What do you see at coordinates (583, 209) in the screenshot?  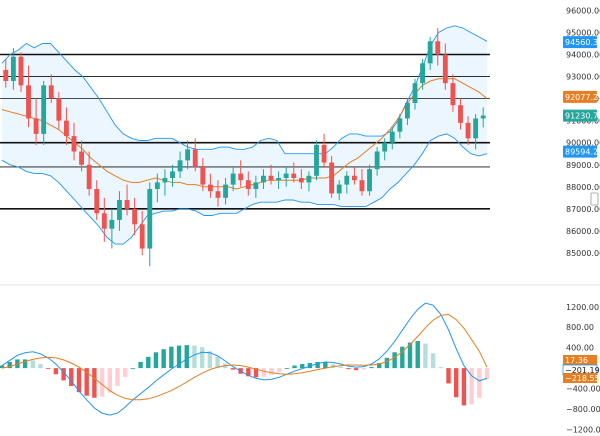 I see `price-tick-label: 87000.00` at bounding box center [583, 209].